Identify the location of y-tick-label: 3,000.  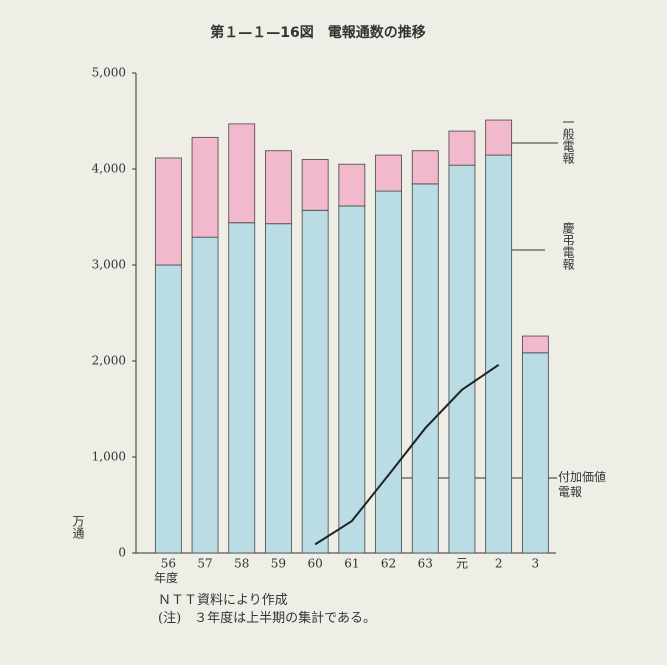
(109, 265).